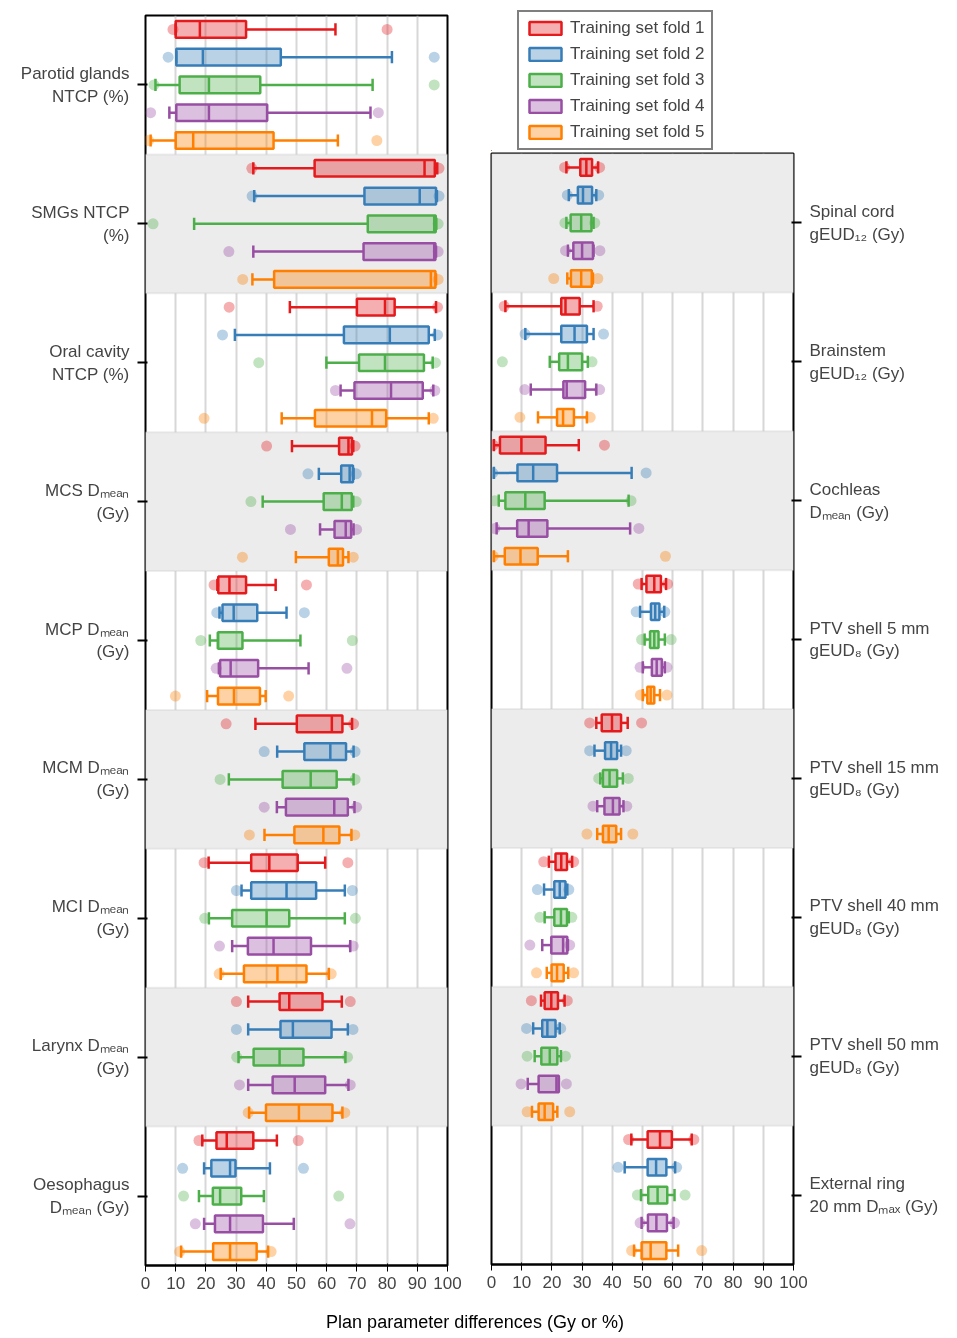  I want to click on y-tick-label: Spinal cord gEUD₁₂ (Gy), so click(857, 223).